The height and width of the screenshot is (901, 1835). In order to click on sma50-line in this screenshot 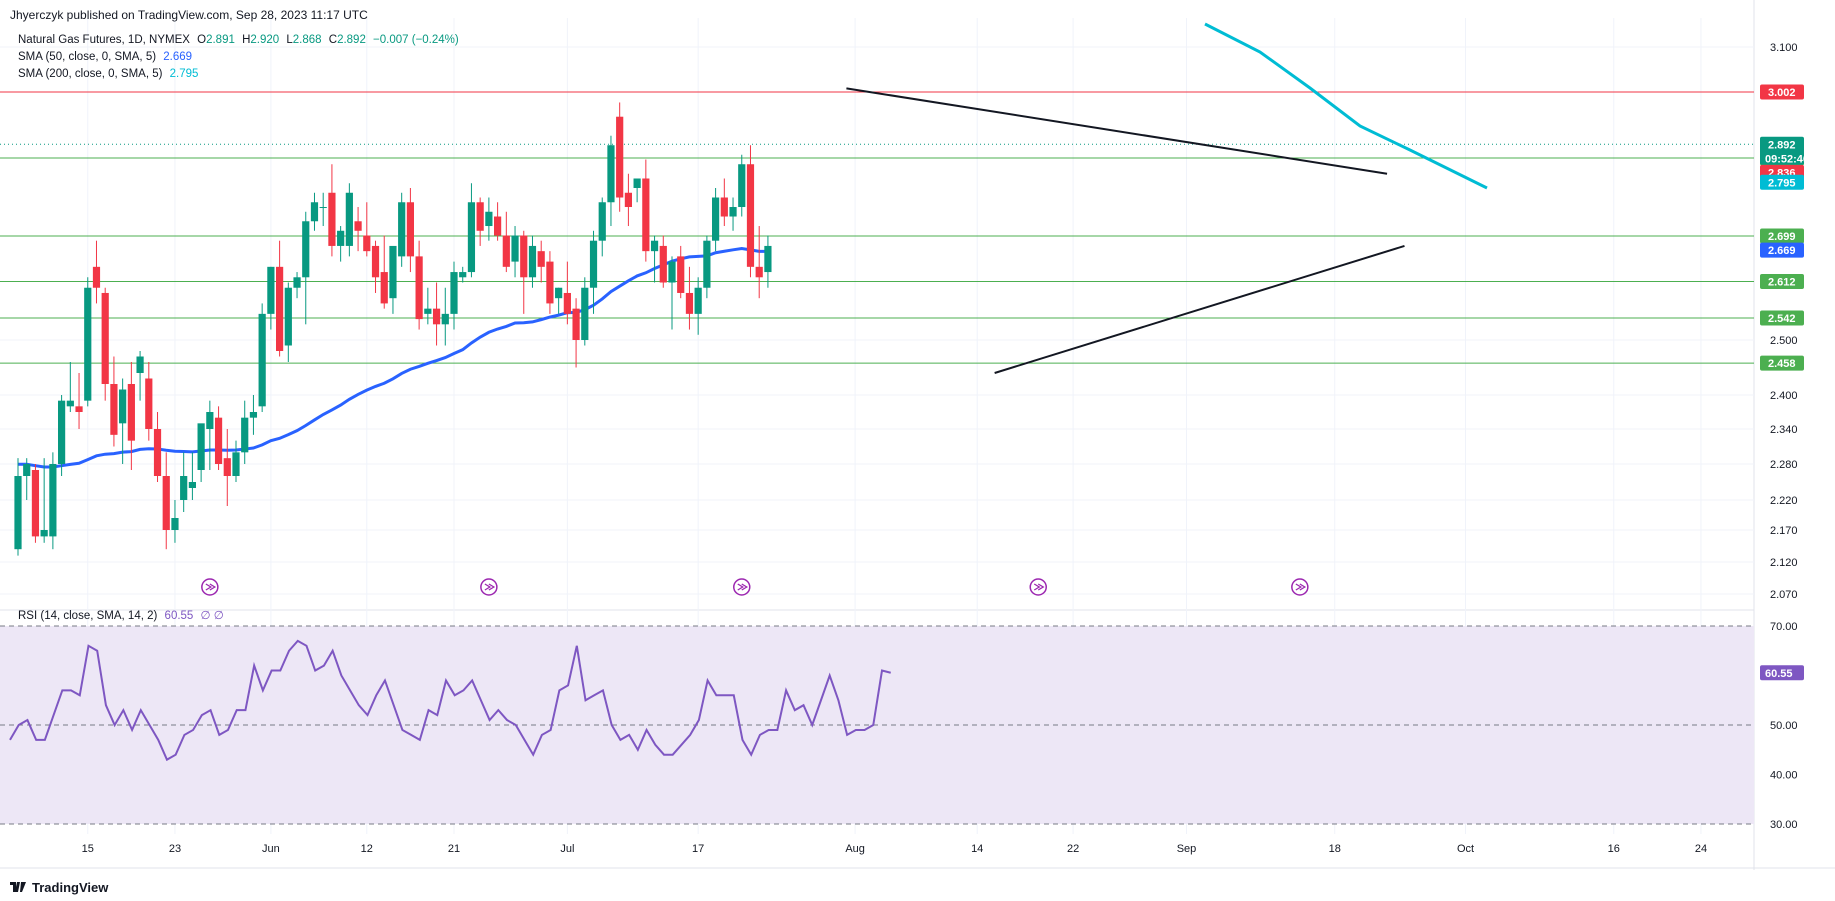, I will do `click(393, 358)`.